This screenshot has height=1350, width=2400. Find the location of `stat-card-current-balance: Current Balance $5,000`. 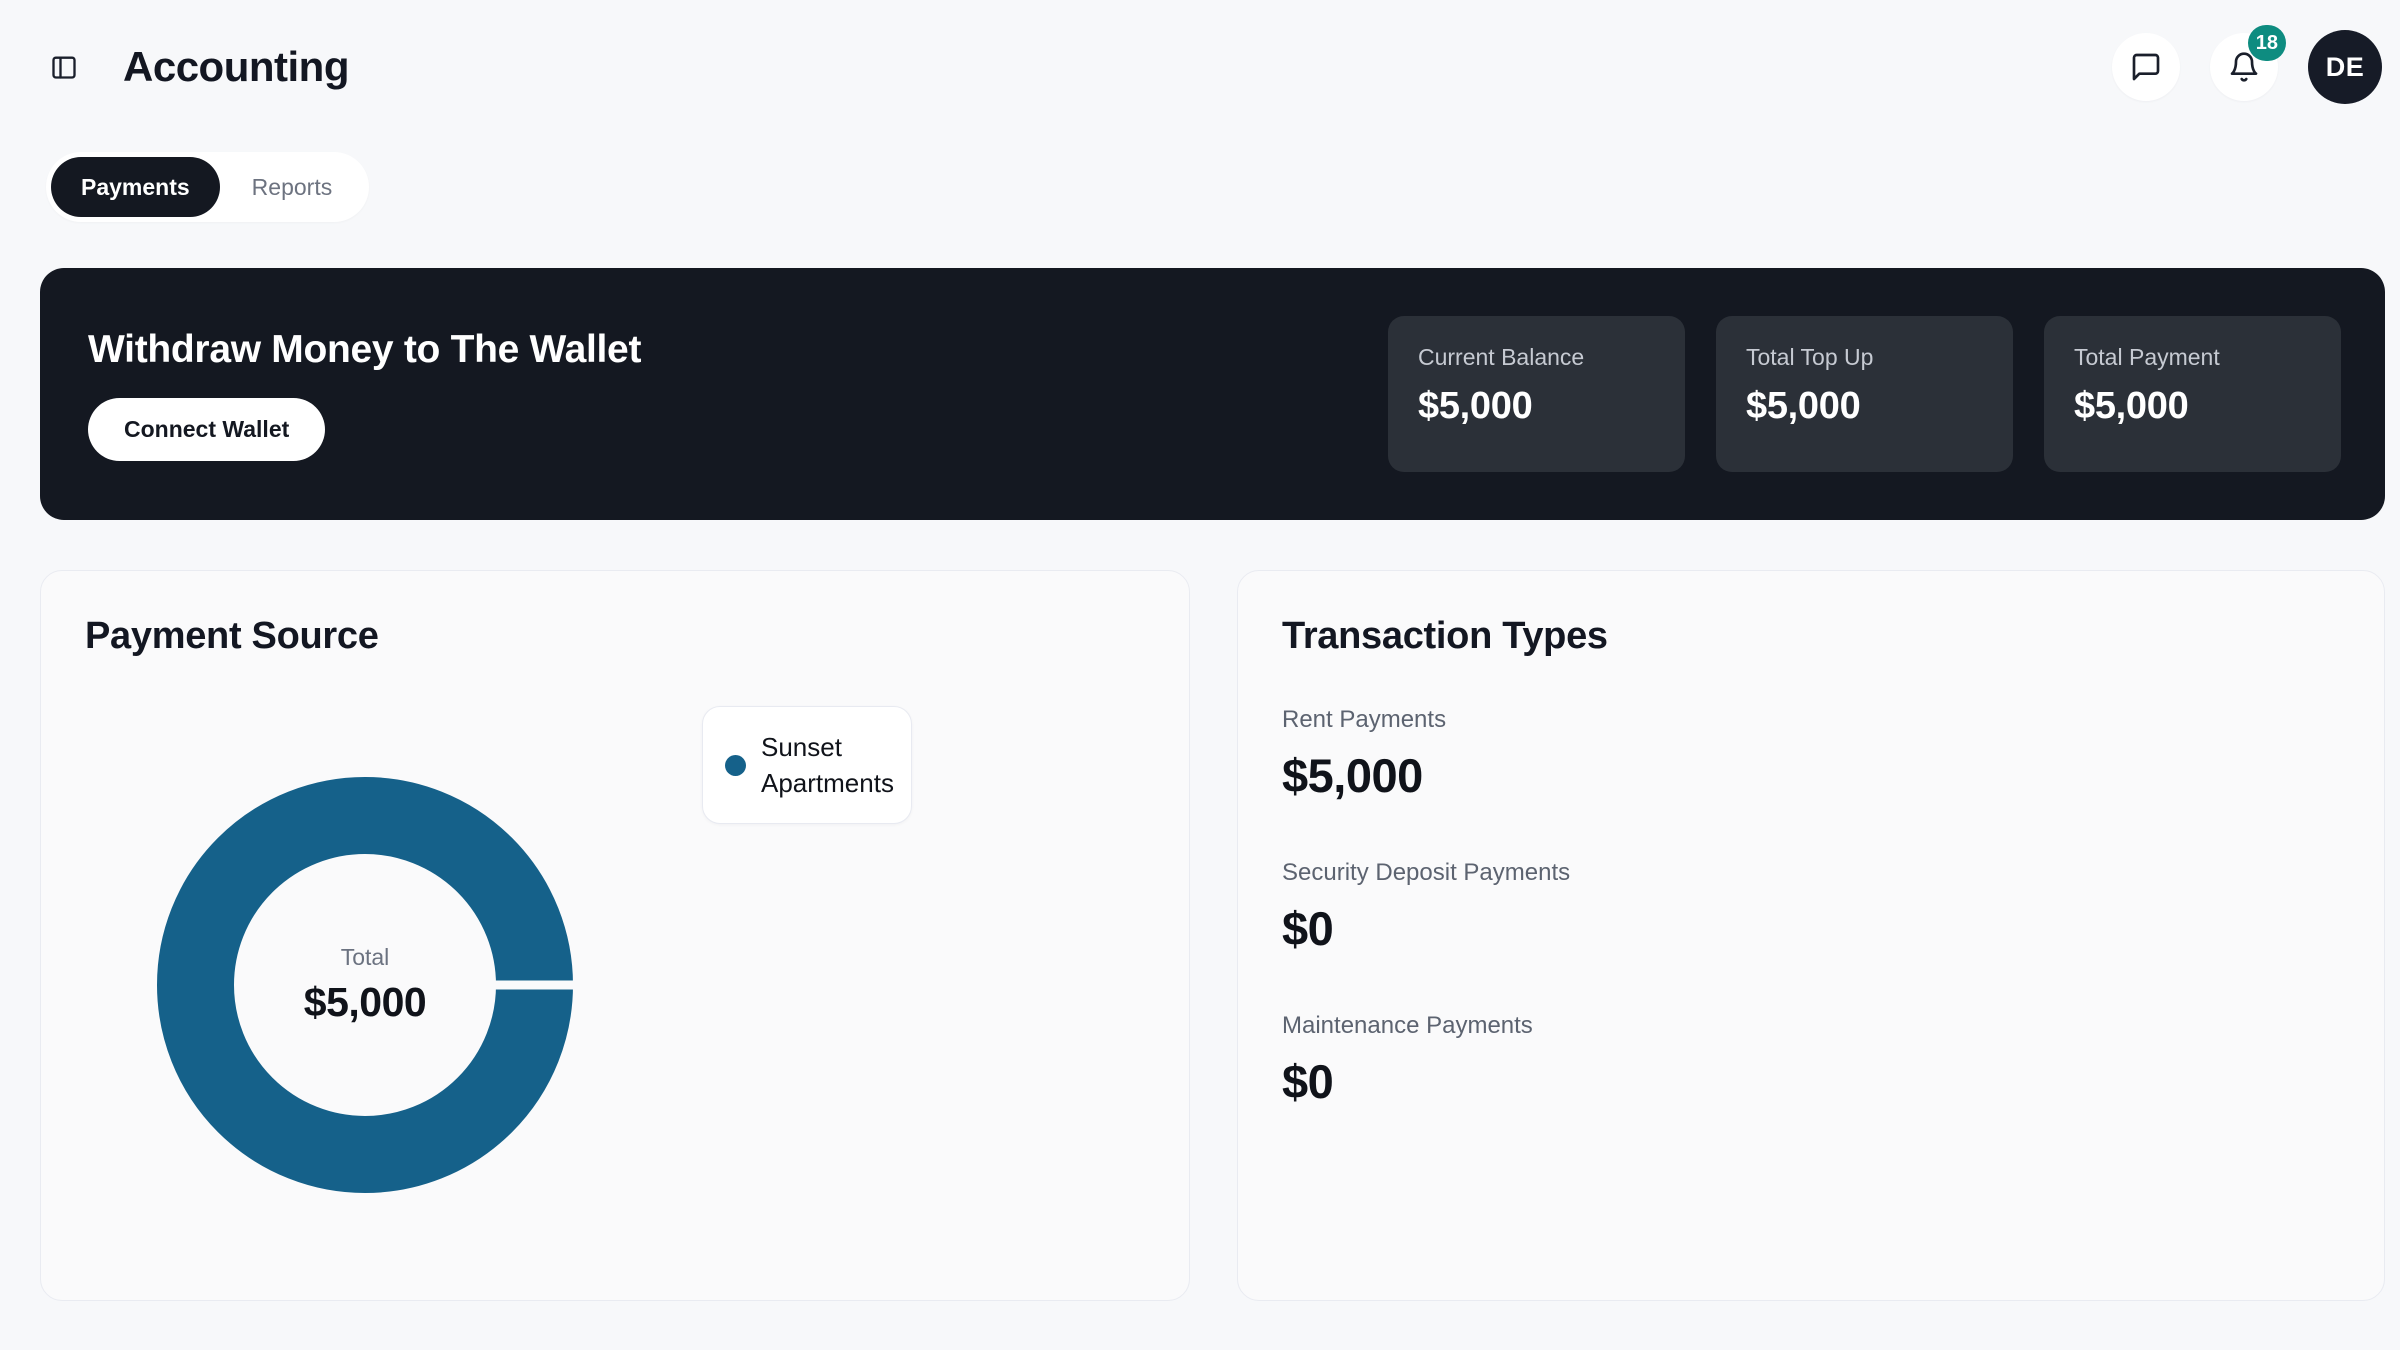

stat-card-current-balance: Current Balance $5,000 is located at coordinates (1536, 394).